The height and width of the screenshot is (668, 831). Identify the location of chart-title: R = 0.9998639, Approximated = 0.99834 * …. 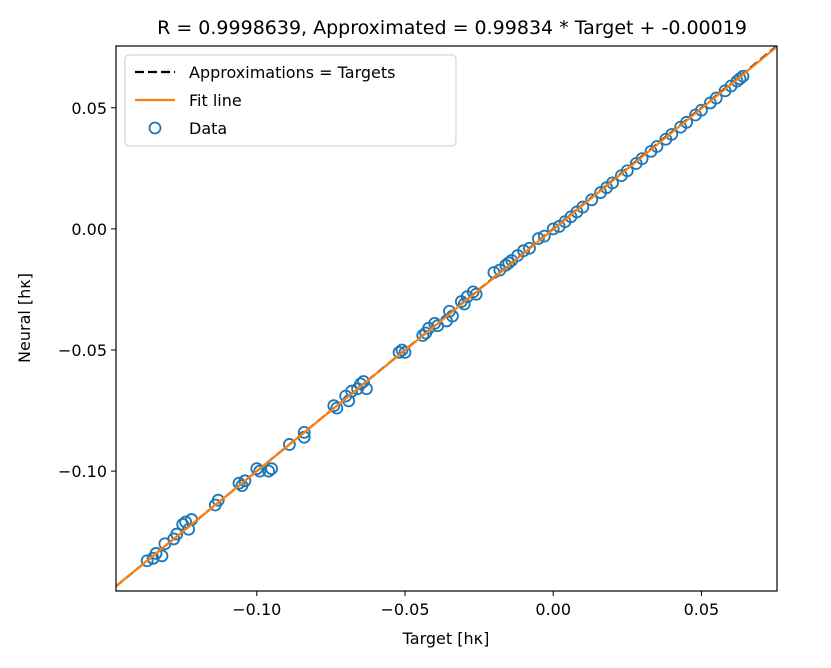
(452, 28).